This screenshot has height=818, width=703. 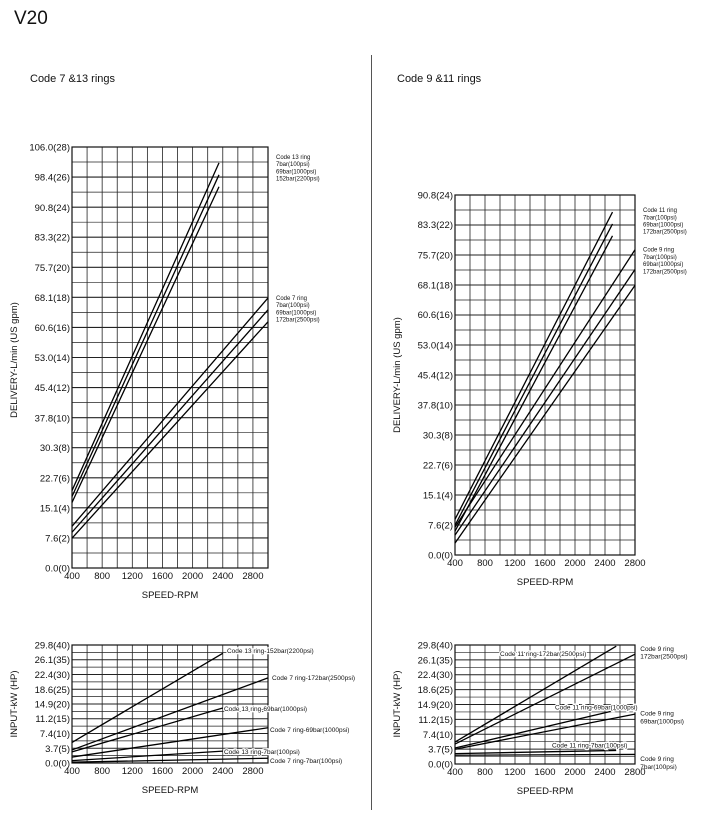 What do you see at coordinates (438, 435) in the screenshot?
I see `y-tick-label: 30.3(8)` at bounding box center [438, 435].